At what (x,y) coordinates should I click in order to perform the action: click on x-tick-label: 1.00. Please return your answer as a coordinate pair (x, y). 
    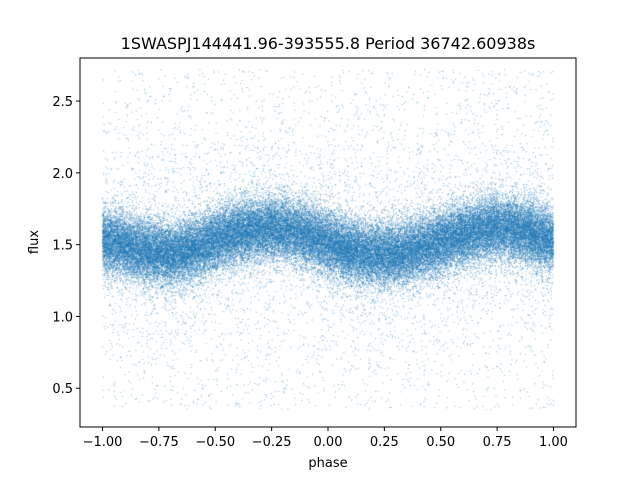
    Looking at the image, I should click on (553, 442).